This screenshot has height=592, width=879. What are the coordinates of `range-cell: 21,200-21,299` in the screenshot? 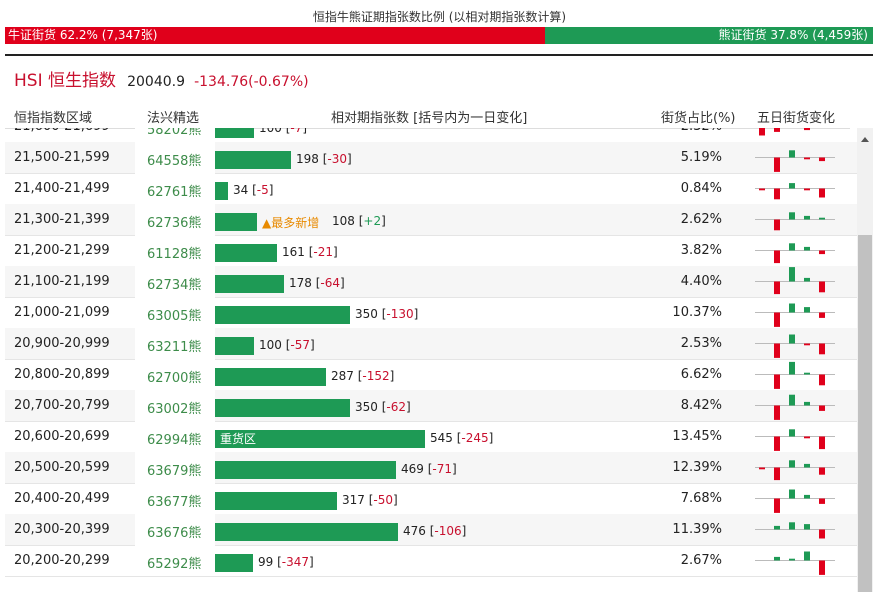 It's located at (62, 250).